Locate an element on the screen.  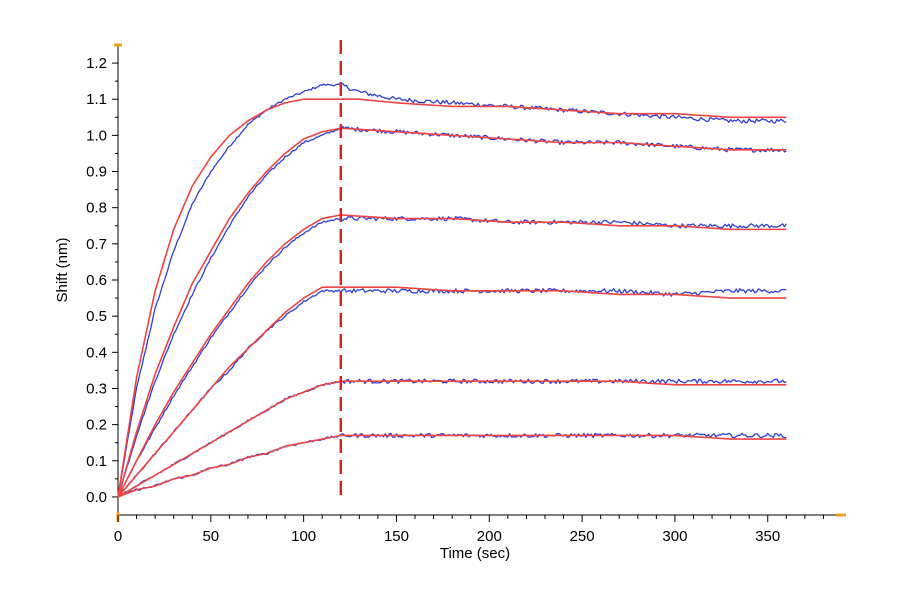
measured-curve is located at coordinates (452, 465).